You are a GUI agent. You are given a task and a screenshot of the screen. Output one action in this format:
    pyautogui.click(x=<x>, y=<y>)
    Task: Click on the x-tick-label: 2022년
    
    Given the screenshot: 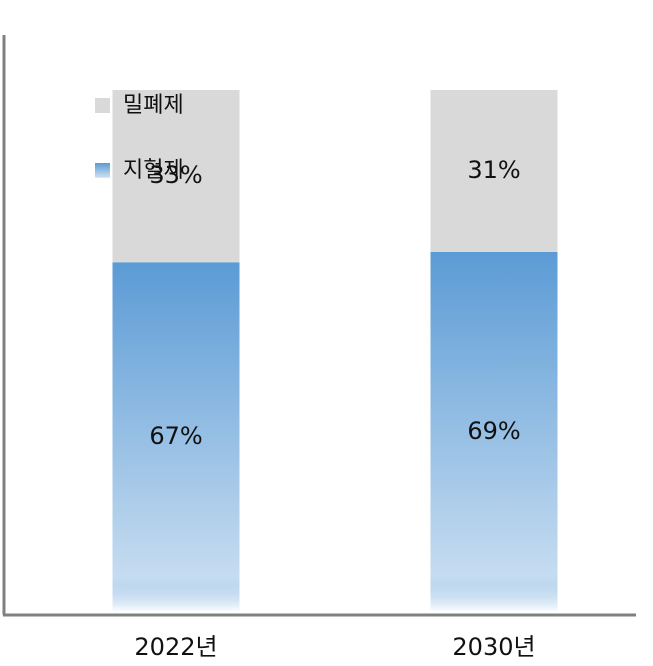 What is the action you would take?
    pyautogui.click(x=175, y=647)
    